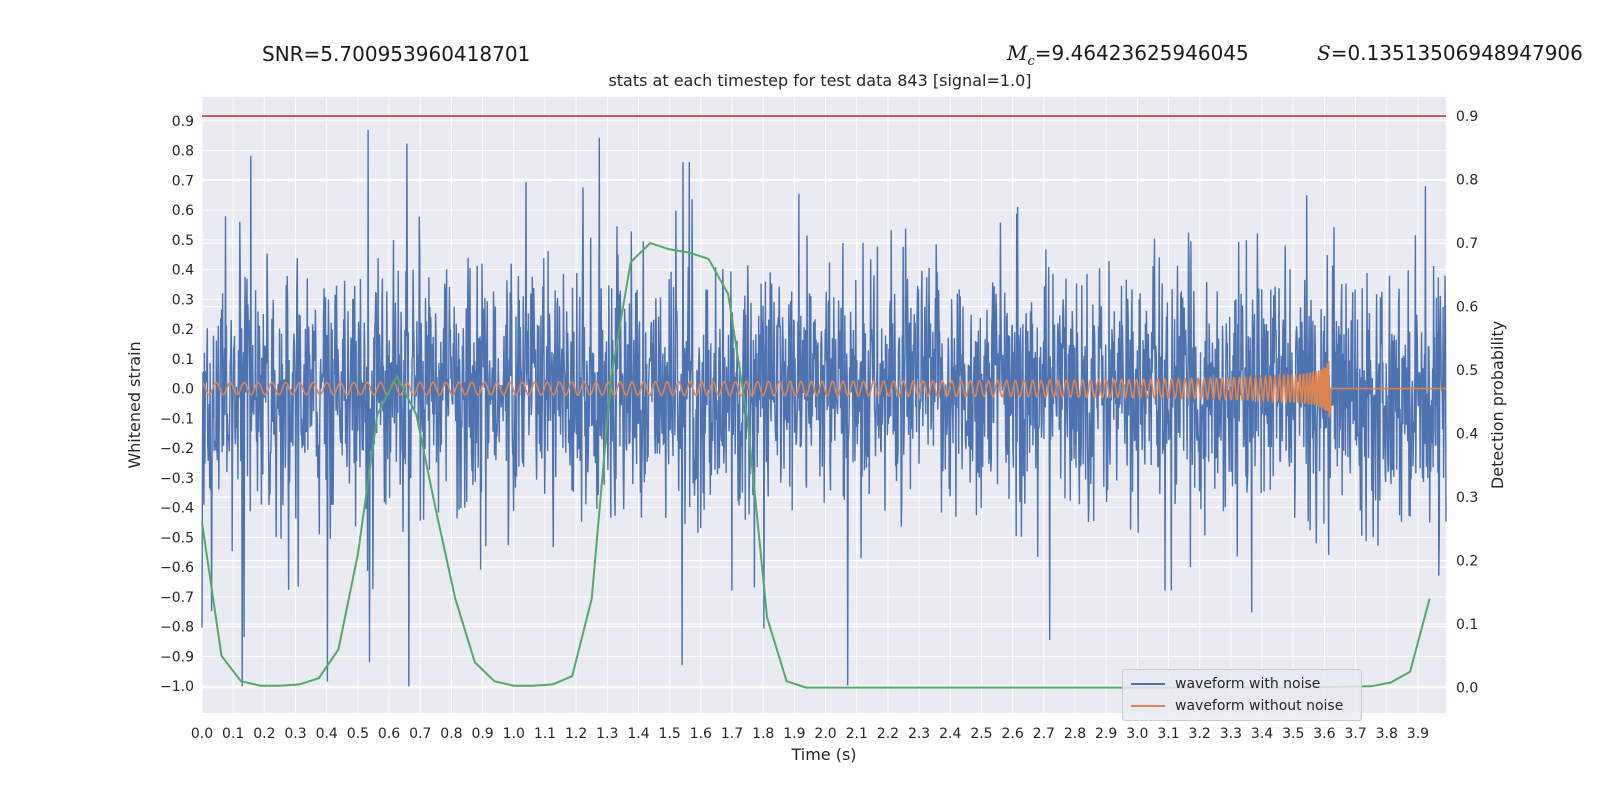 Image resolution: width=1600 pixels, height=800 pixels. I want to click on x-tick-label: 2.8, so click(1075, 734).